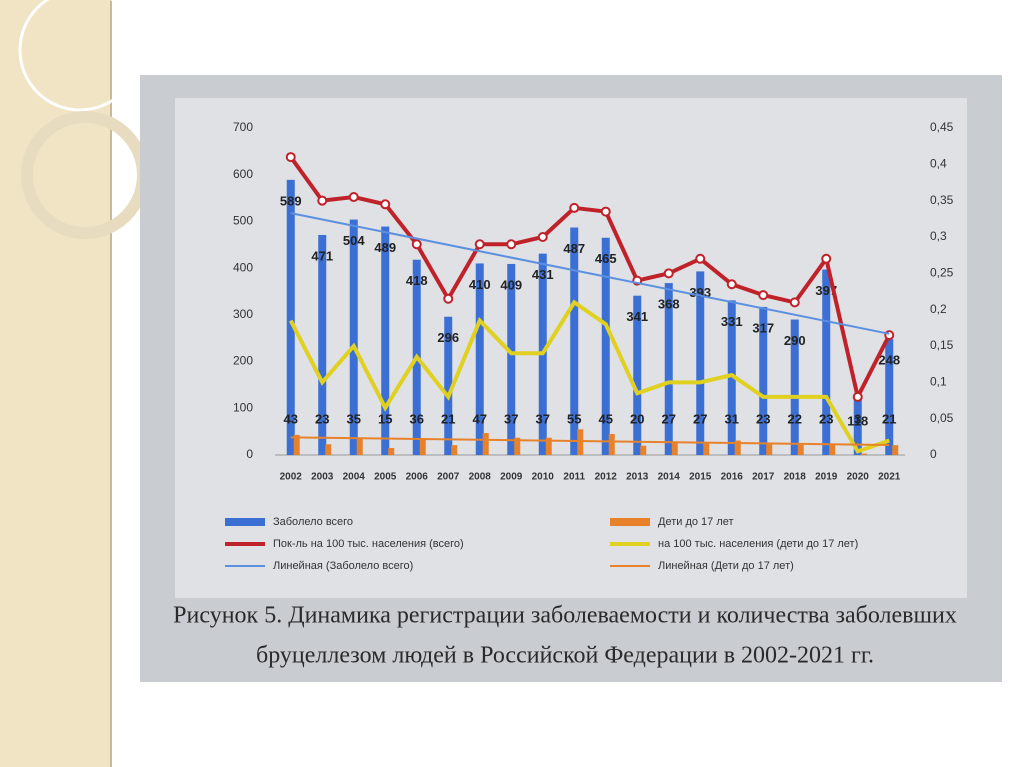 This screenshot has height=767, width=1024. Describe the element at coordinates (291, 477) in the screenshot. I see `x-tick-label: 2002` at that location.